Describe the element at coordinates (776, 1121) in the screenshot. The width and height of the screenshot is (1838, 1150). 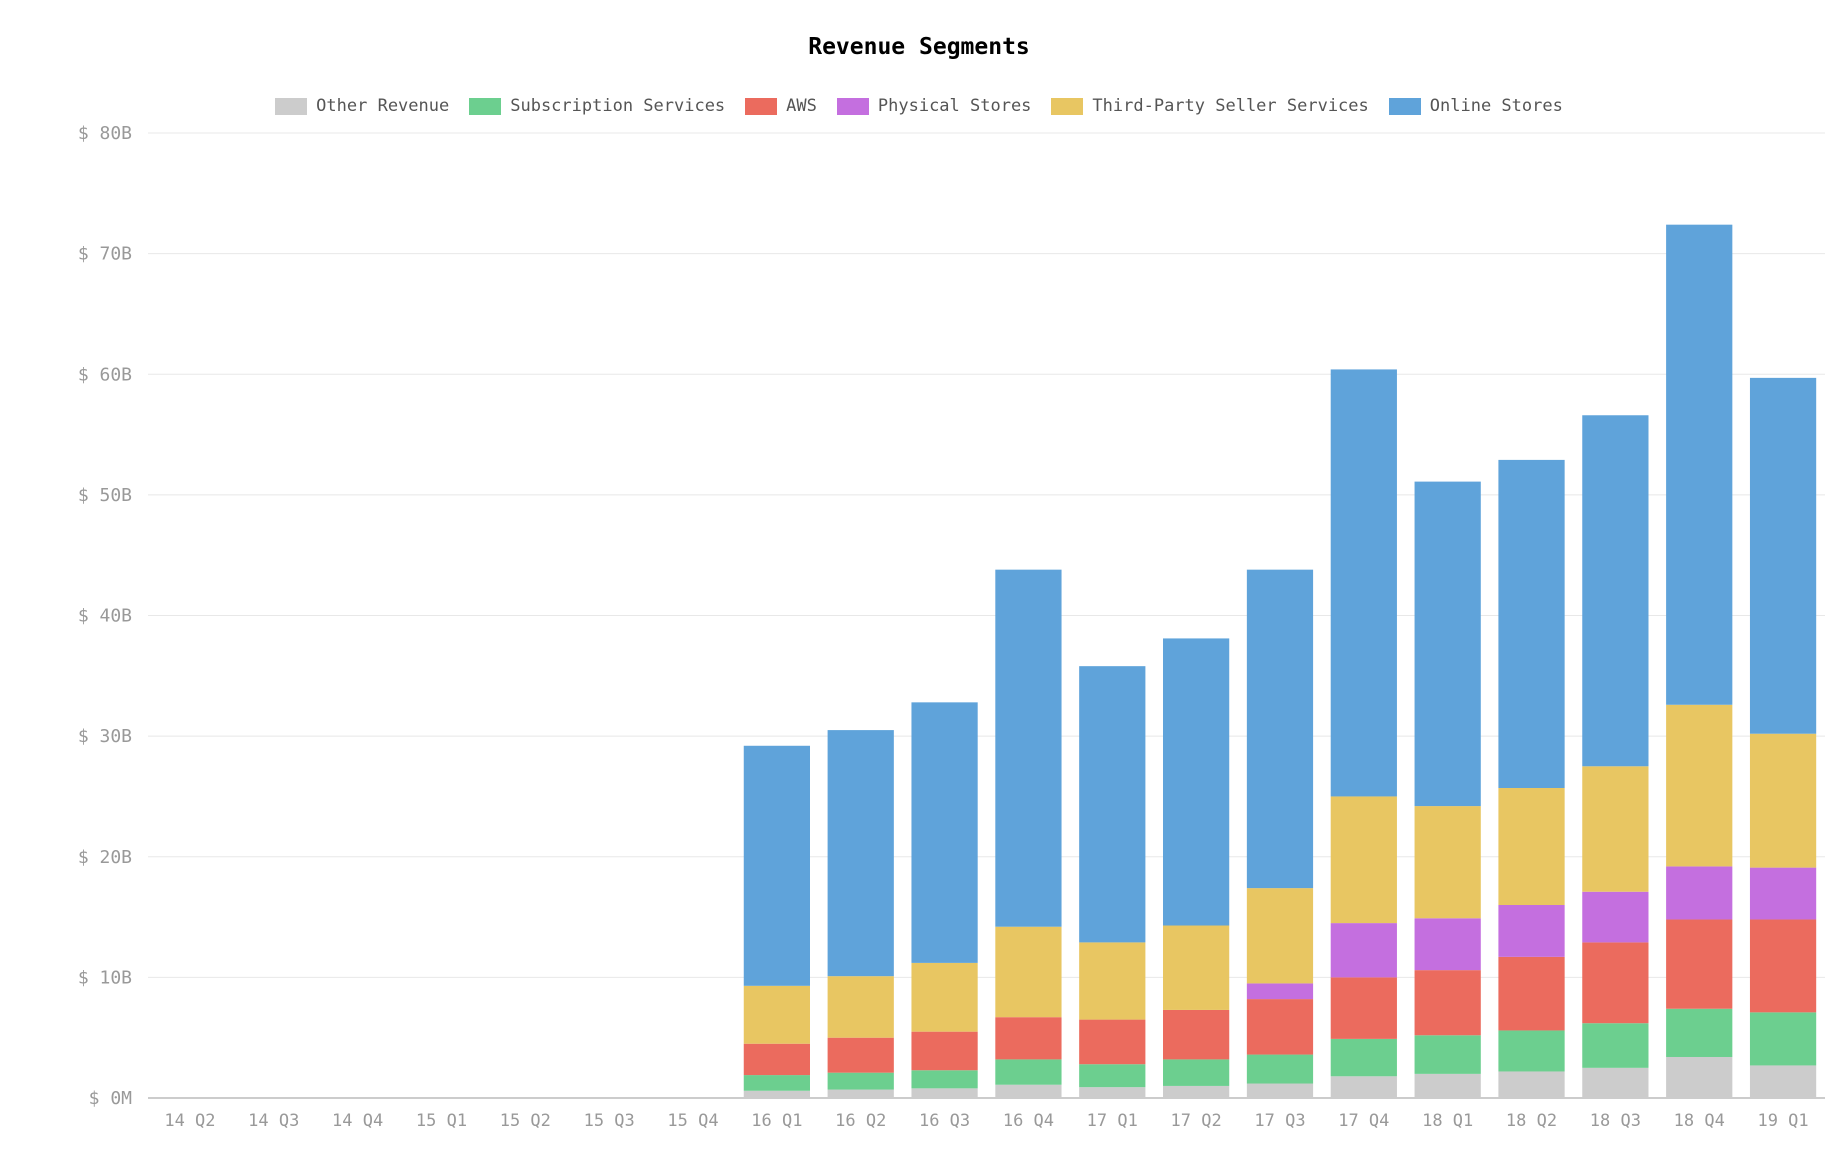
I see `x-tick-label: 16 Q1` at that location.